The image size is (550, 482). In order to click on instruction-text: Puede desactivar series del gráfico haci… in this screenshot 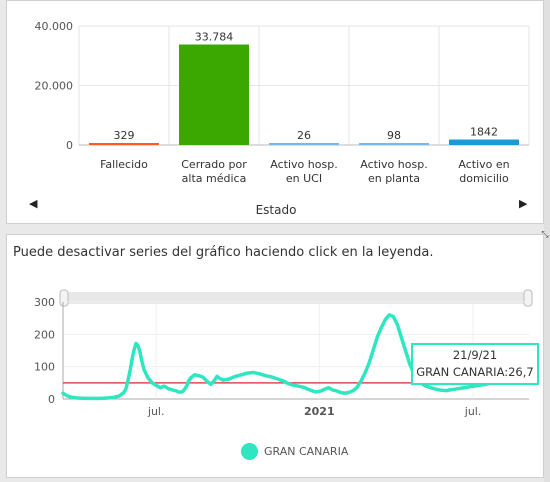, I will do `click(223, 252)`.